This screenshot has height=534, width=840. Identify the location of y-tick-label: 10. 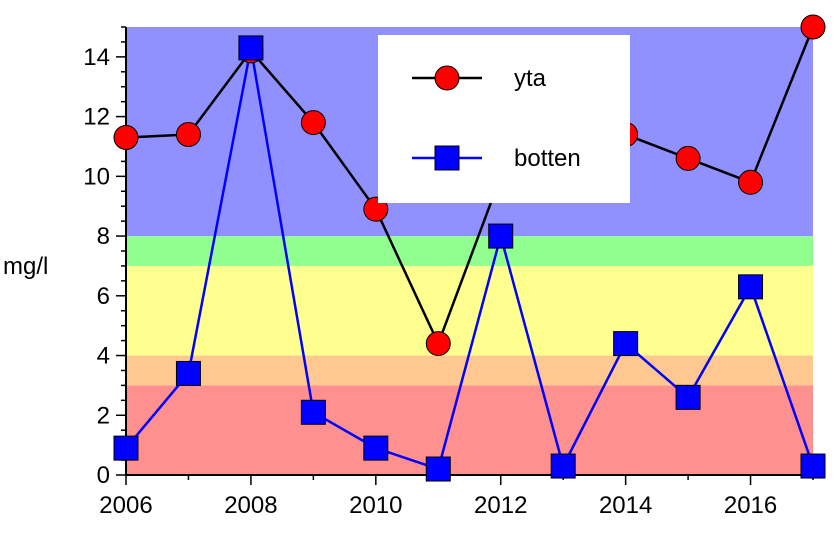
(96, 176).